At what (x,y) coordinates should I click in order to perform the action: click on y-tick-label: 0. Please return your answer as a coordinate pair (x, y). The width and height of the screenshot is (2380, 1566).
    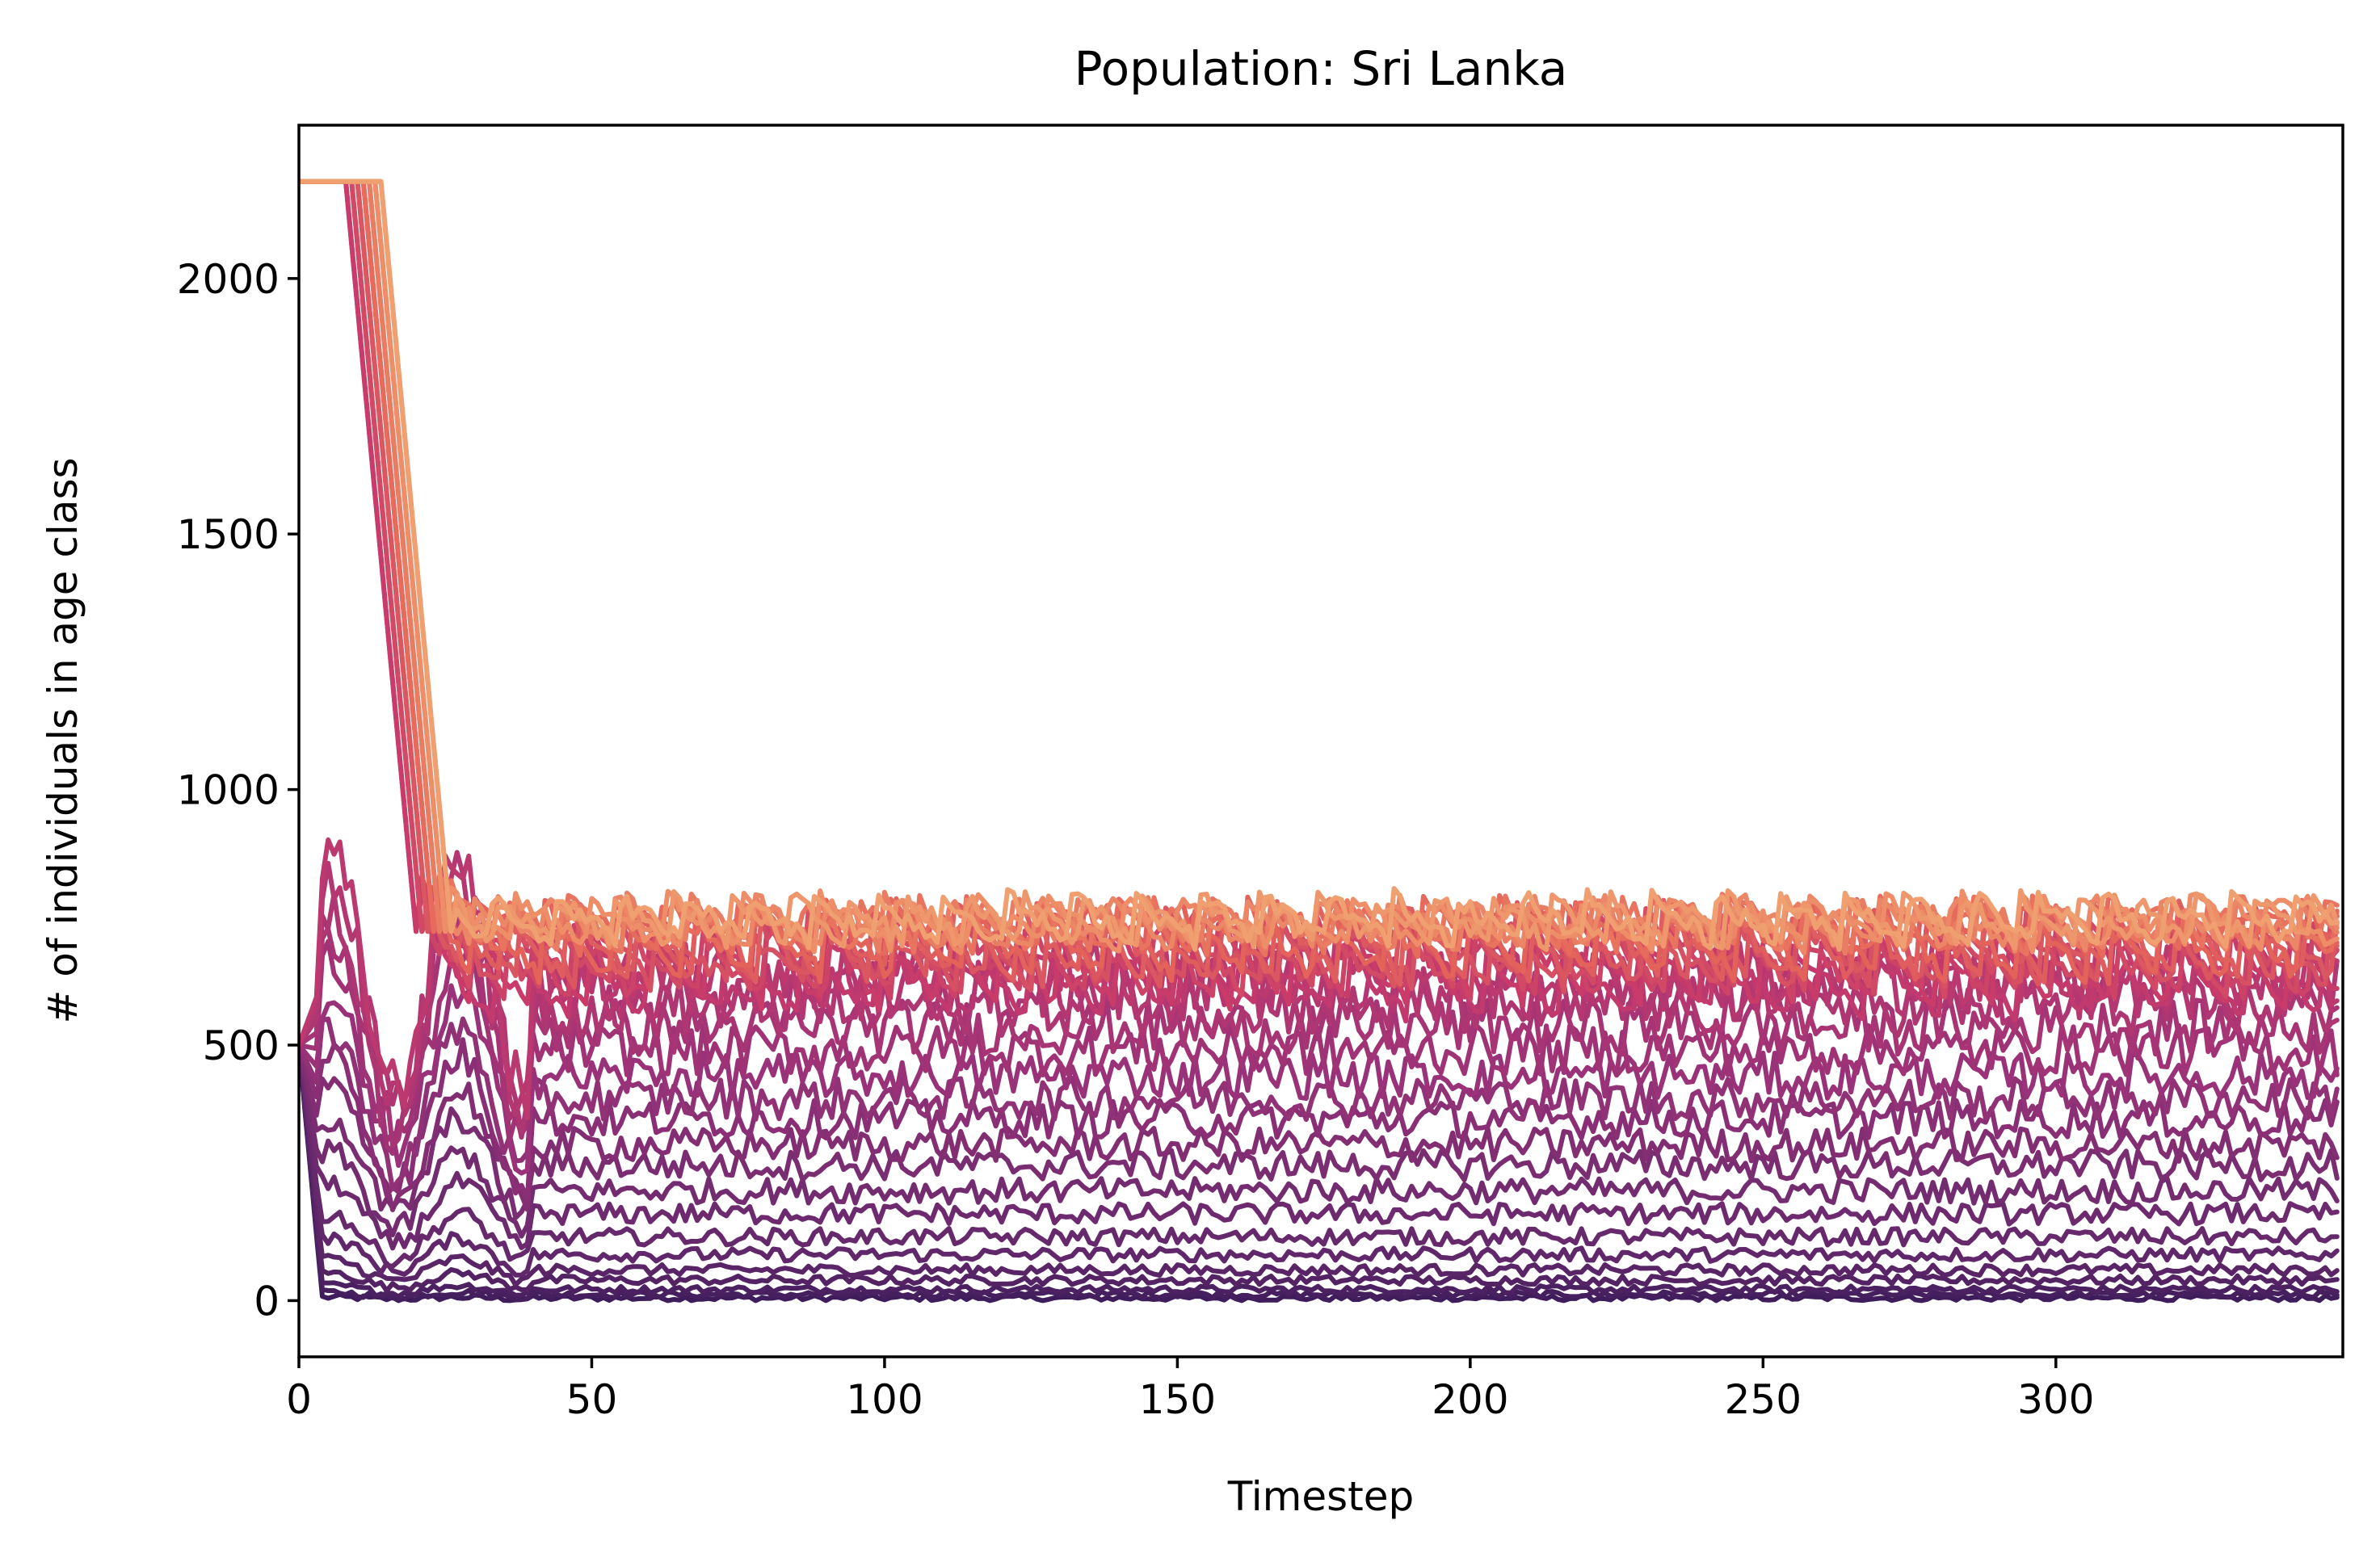
    Looking at the image, I should click on (267, 1301).